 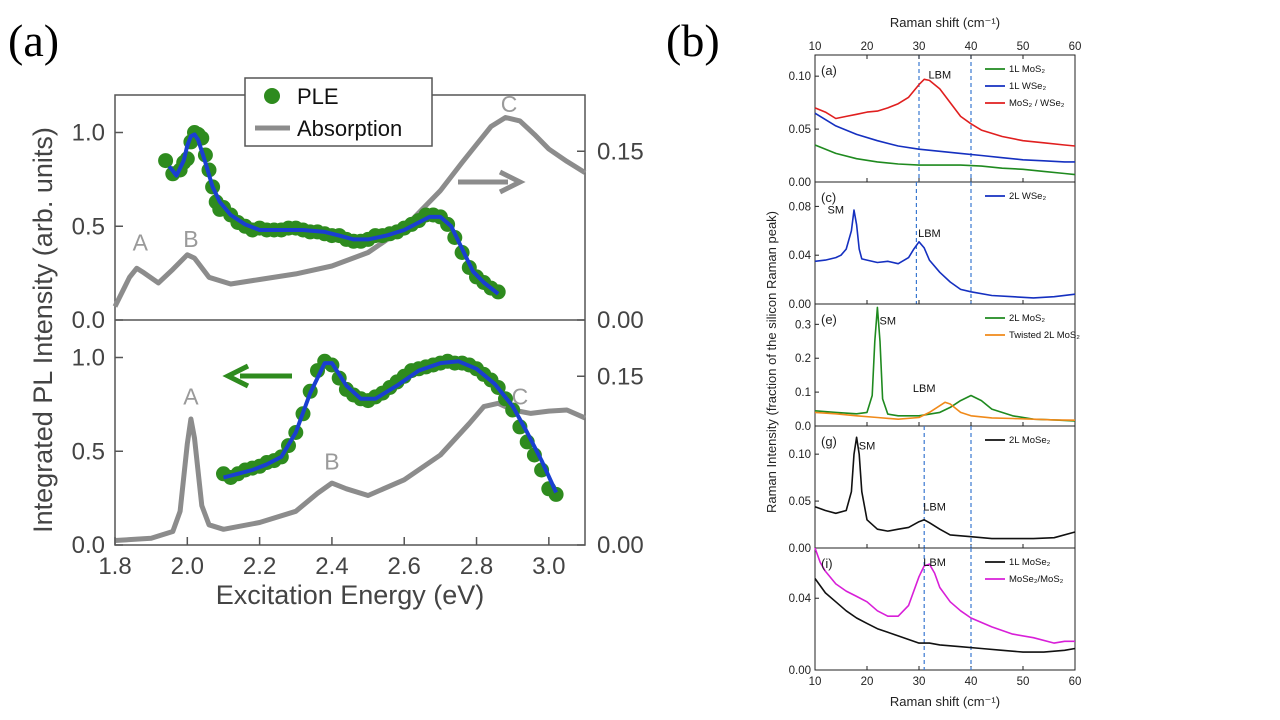 I want to click on legend-ple-label: PLE, so click(x=318, y=96).